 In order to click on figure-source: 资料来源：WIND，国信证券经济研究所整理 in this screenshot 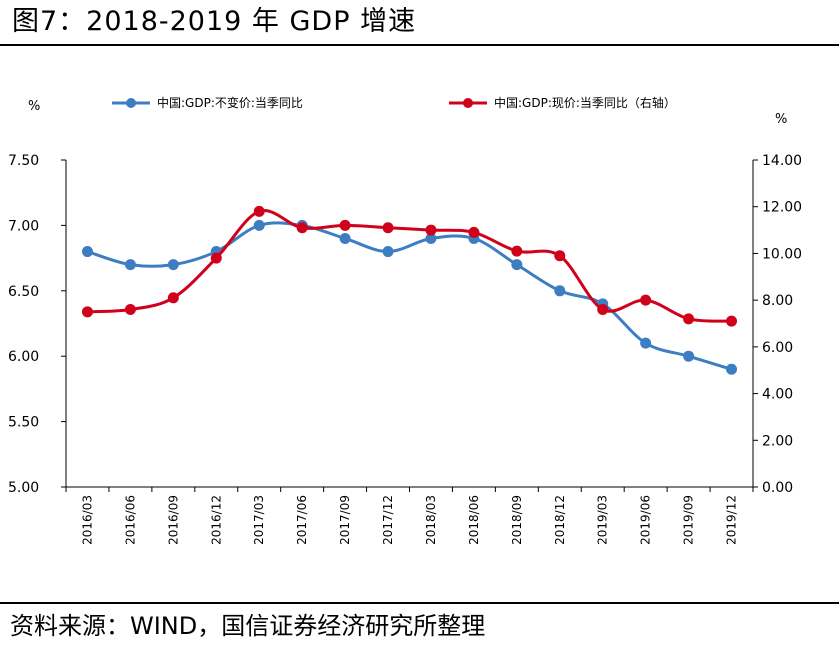, I will do `click(248, 626)`.